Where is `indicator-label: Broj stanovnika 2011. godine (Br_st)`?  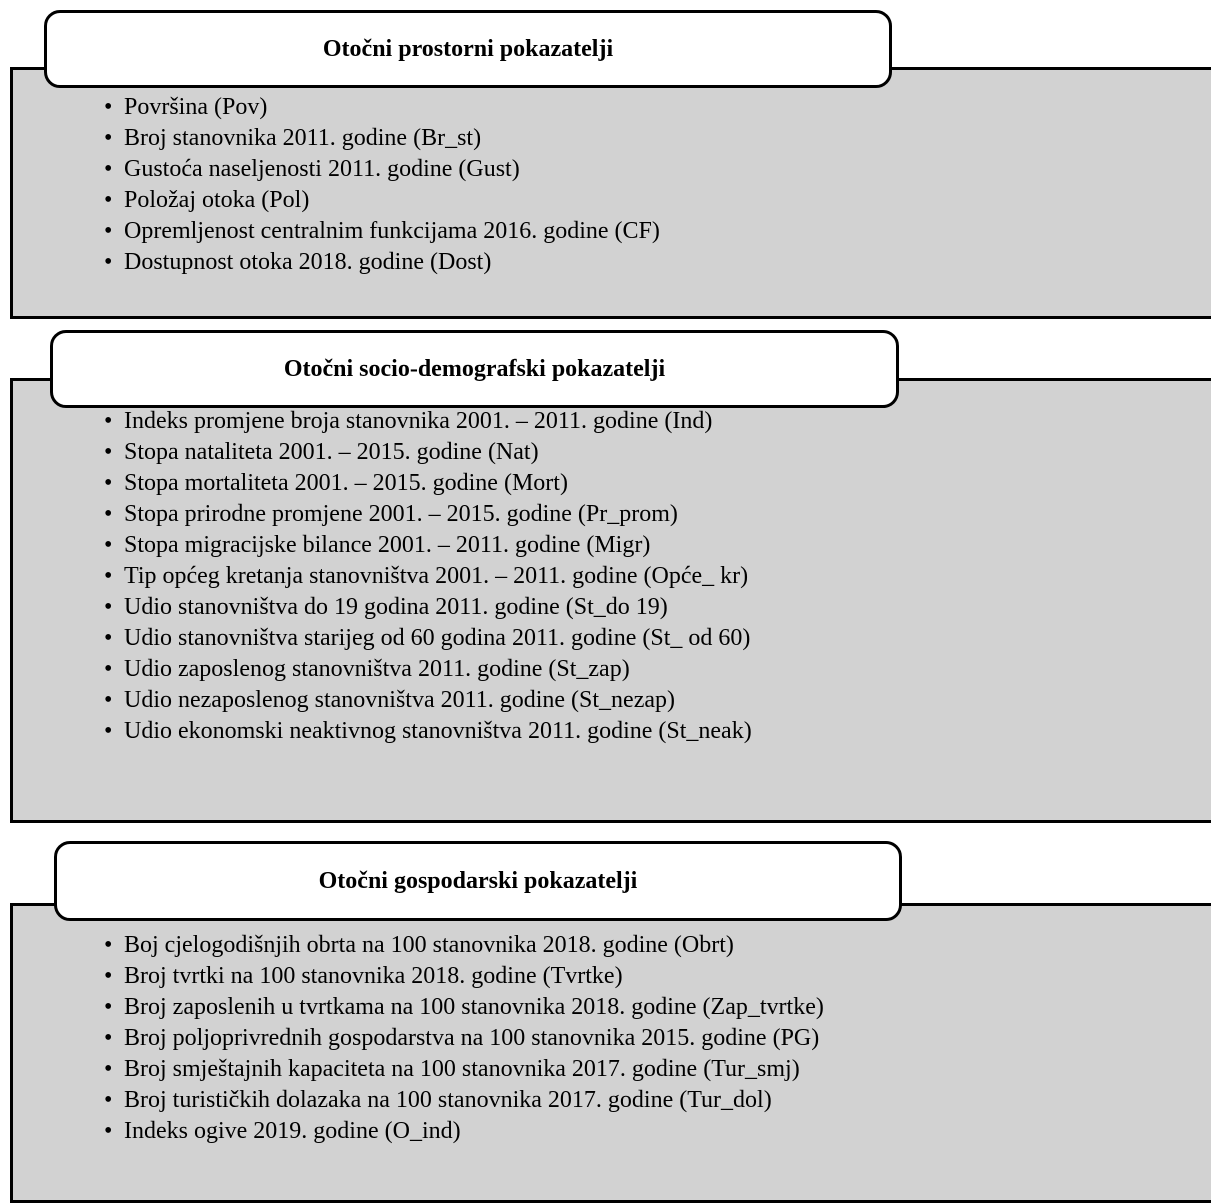
indicator-label: Broj stanovnika 2011. godine (Br_st) is located at coordinates (303, 138).